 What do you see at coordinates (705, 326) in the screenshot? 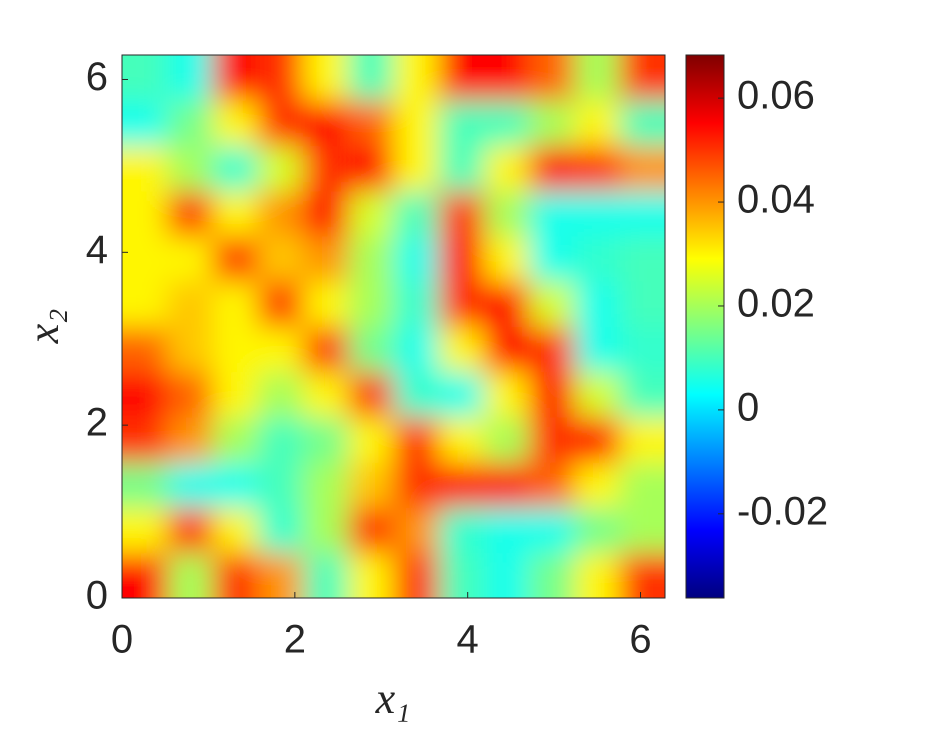
I see `colorbar` at bounding box center [705, 326].